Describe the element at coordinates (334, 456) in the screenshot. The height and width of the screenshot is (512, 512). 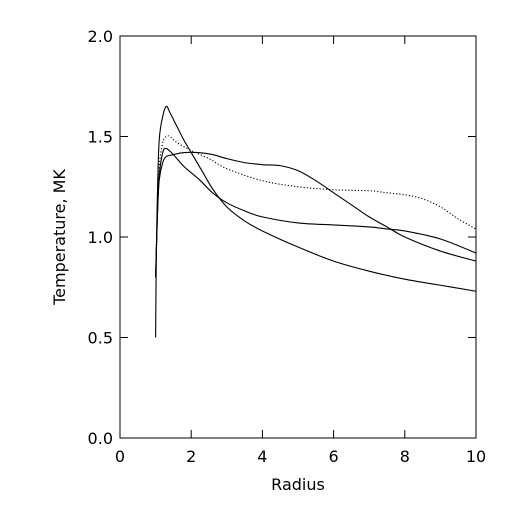
I see `x-tick-label: 6` at that location.